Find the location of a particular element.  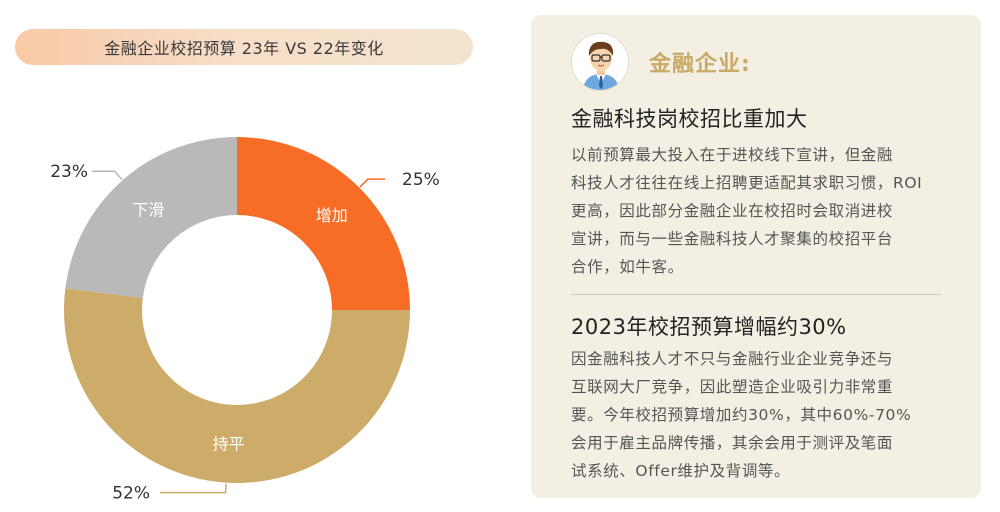

panel-heading: 金融企业: is located at coordinates (700, 64).